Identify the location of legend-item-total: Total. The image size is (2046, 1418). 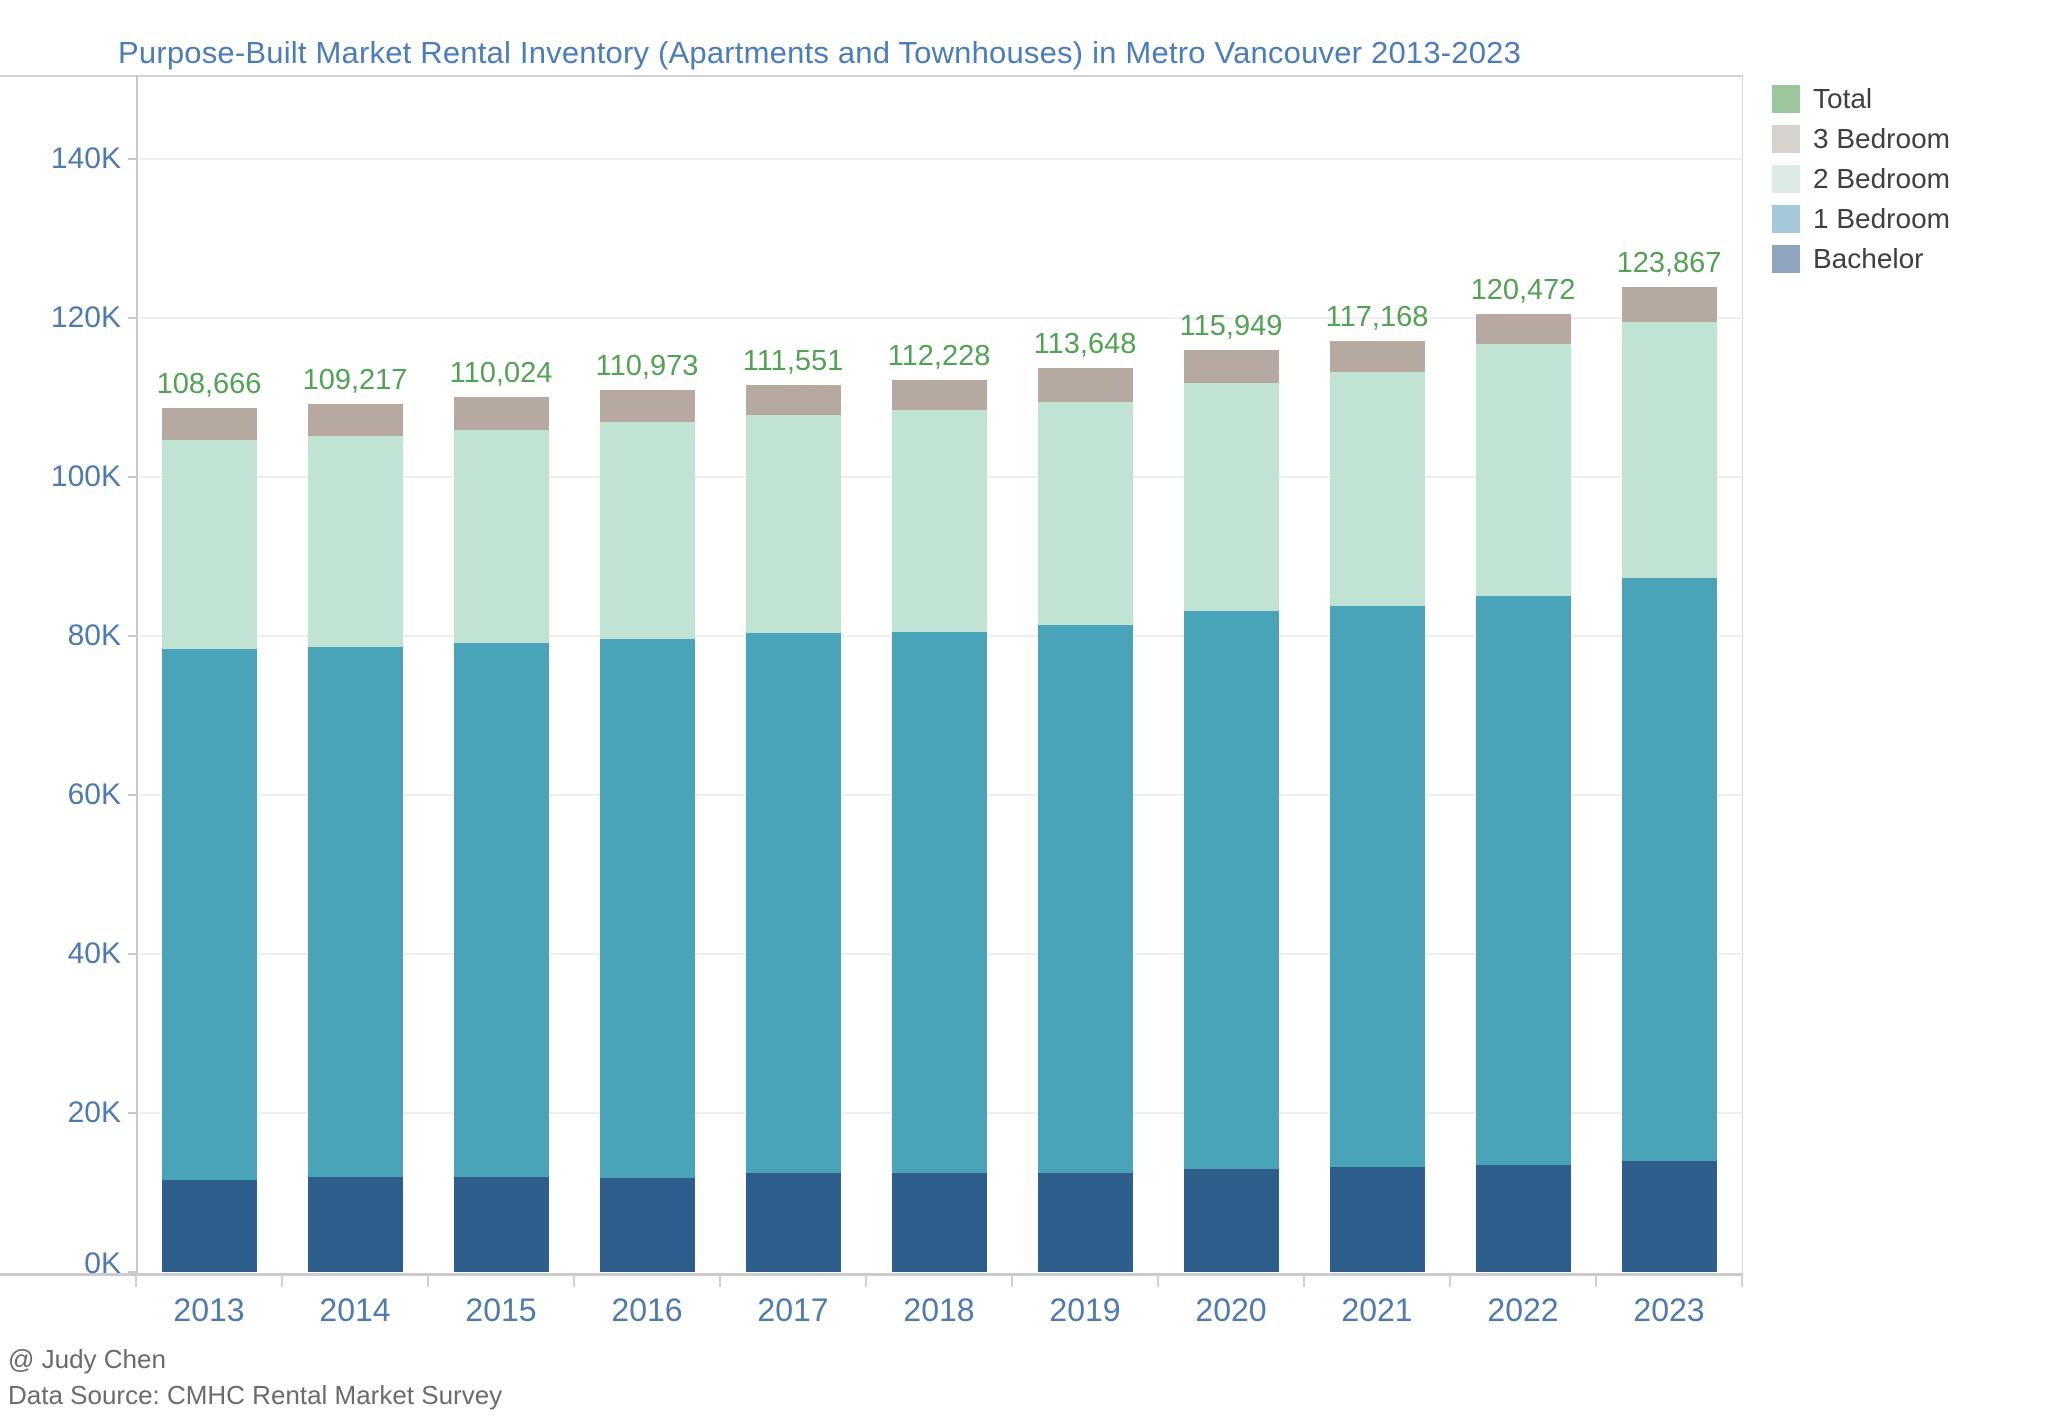
(1822, 98).